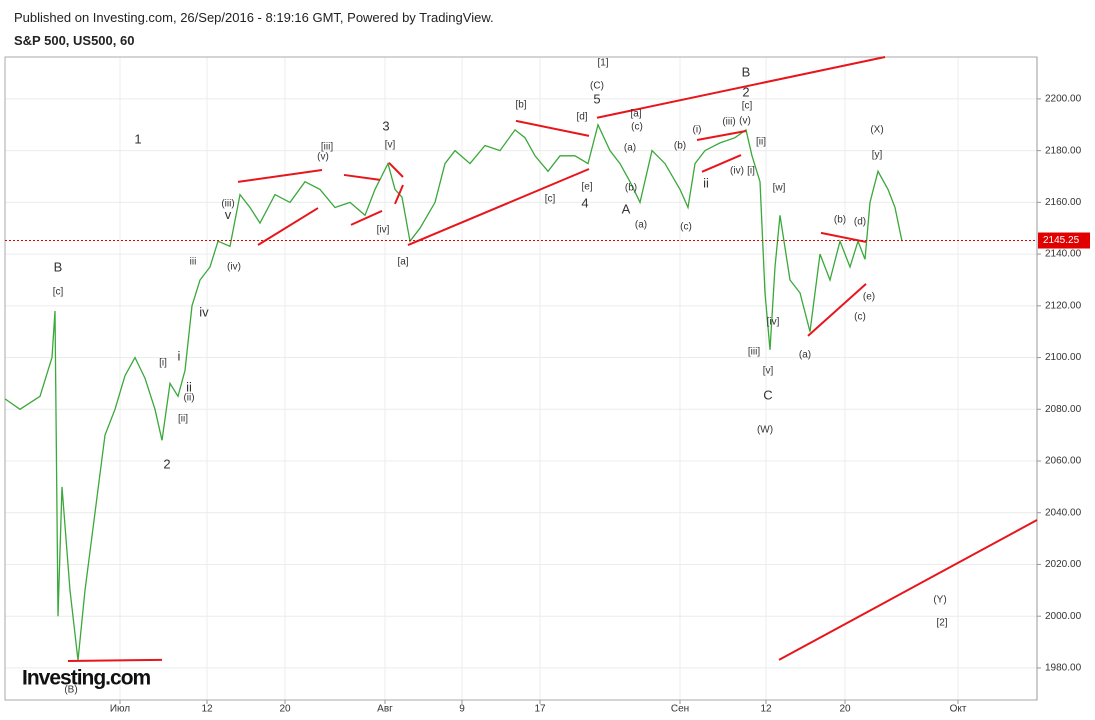 Image resolution: width=1095 pixels, height=720 pixels. What do you see at coordinates (1063, 202) in the screenshot?
I see `y-tick-label: 2160.00` at bounding box center [1063, 202].